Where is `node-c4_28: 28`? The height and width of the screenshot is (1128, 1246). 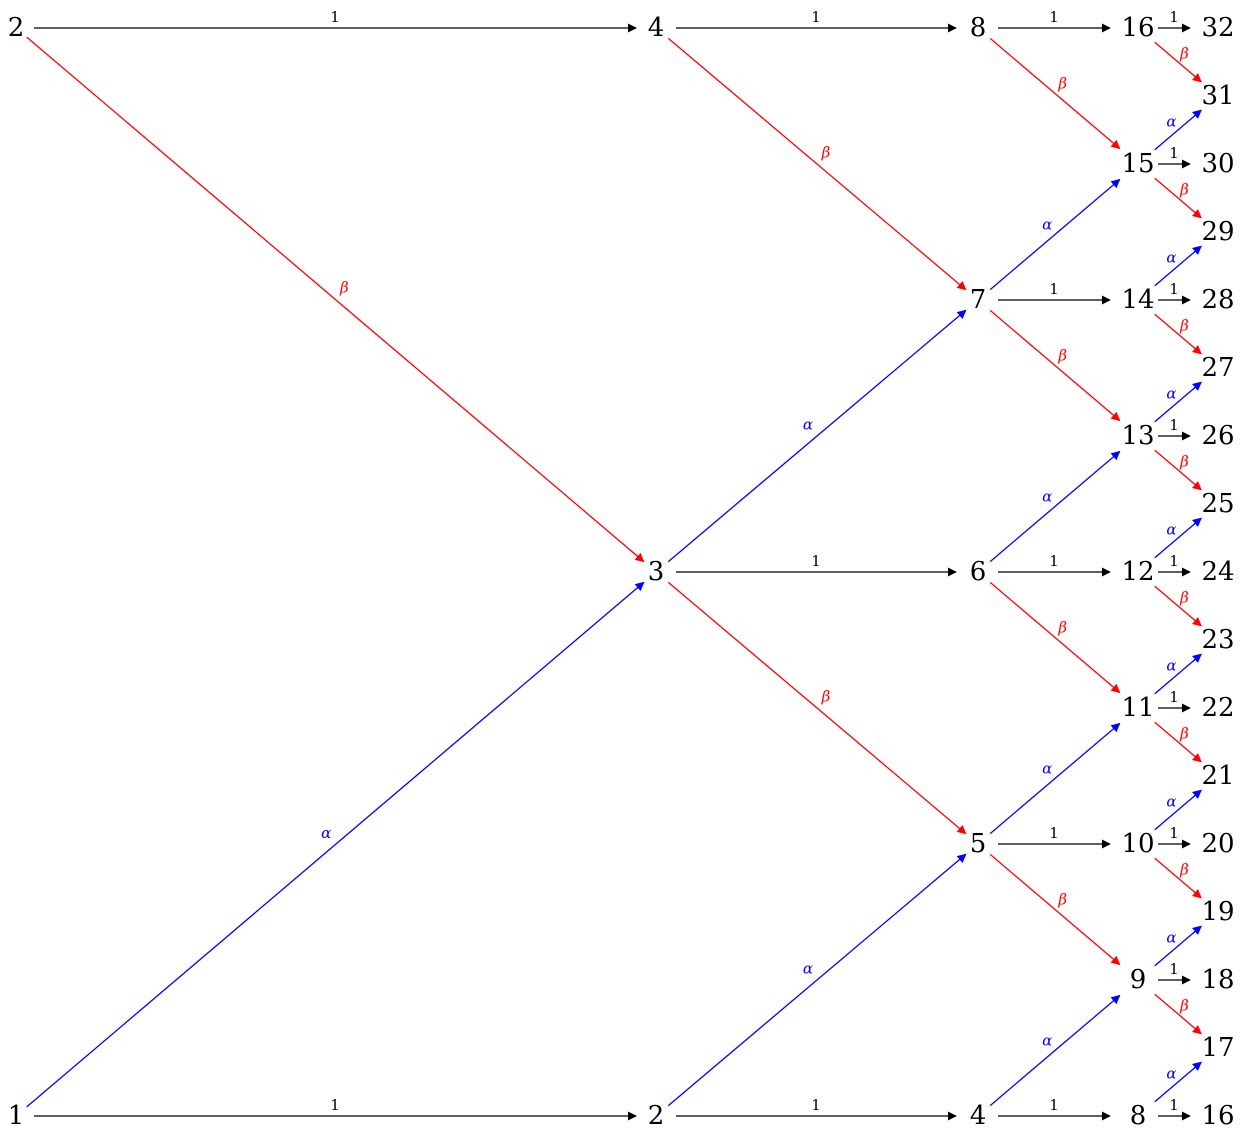
node-c4_28: 28 is located at coordinates (1217, 300).